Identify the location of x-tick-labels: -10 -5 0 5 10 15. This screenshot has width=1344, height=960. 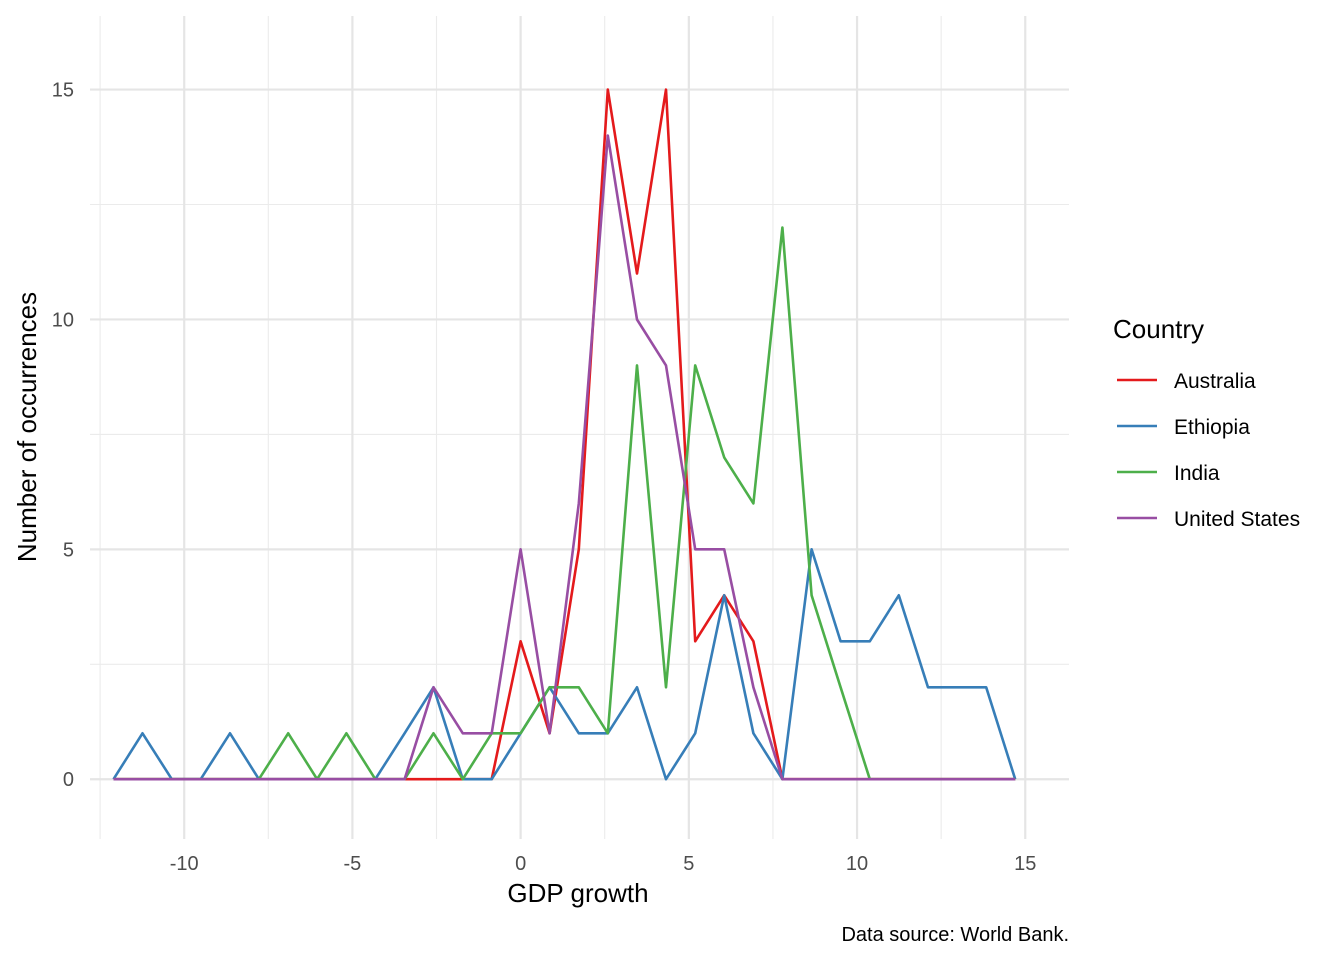
(603, 864).